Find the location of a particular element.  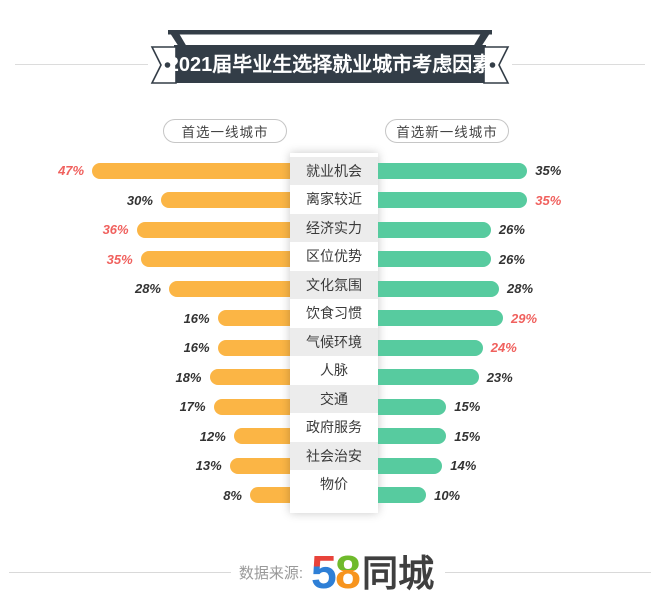

left-bar-row: 13% is located at coordinates (145, 466).